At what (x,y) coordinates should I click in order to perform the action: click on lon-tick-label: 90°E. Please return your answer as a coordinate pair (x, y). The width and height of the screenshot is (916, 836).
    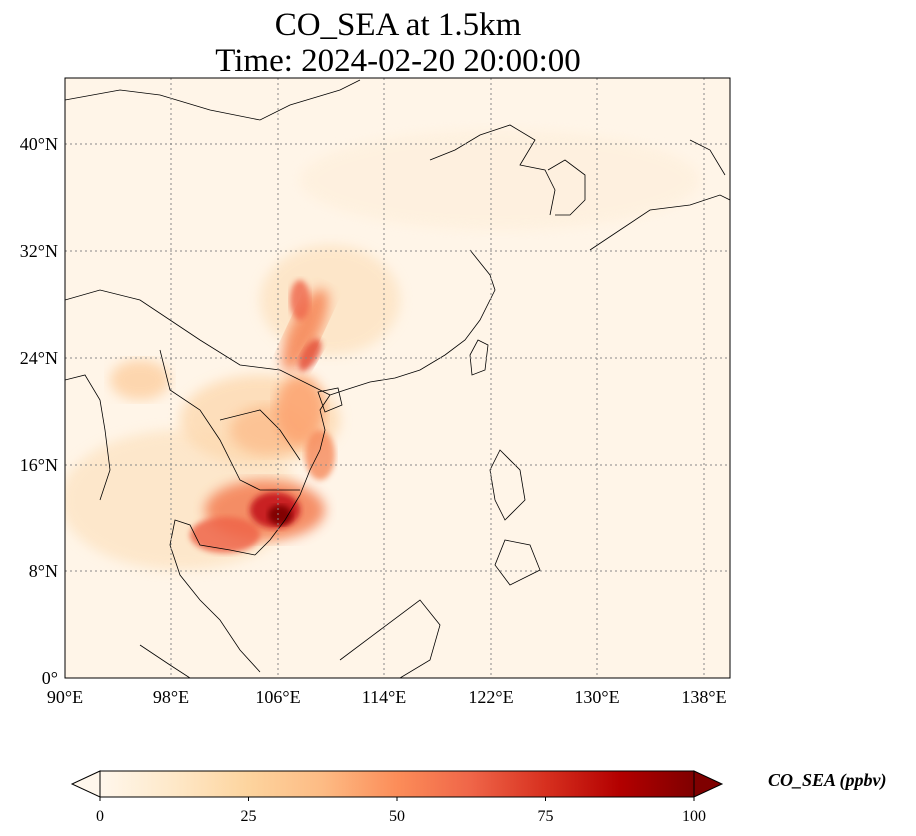
    Looking at the image, I should click on (65, 697).